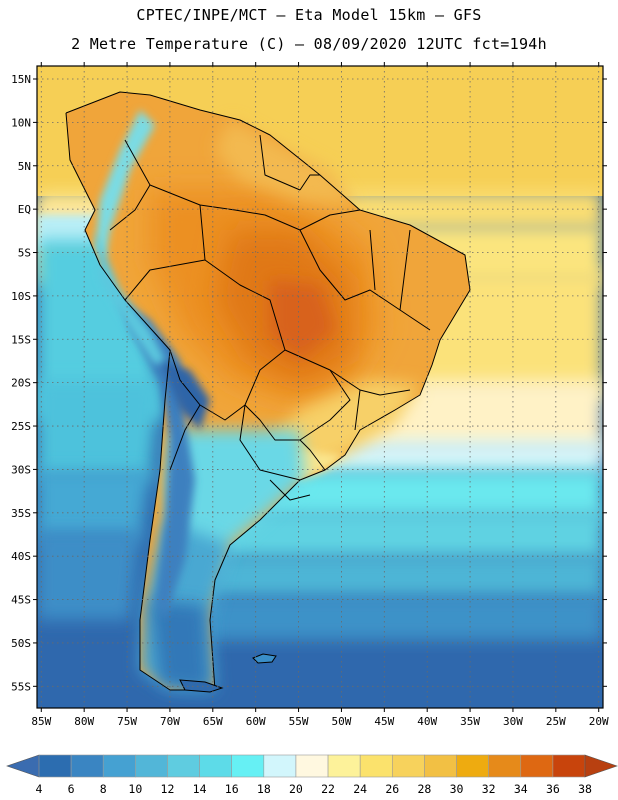 This screenshot has height=800, width=618. I want to click on lat-label: 10N, so click(21, 122).